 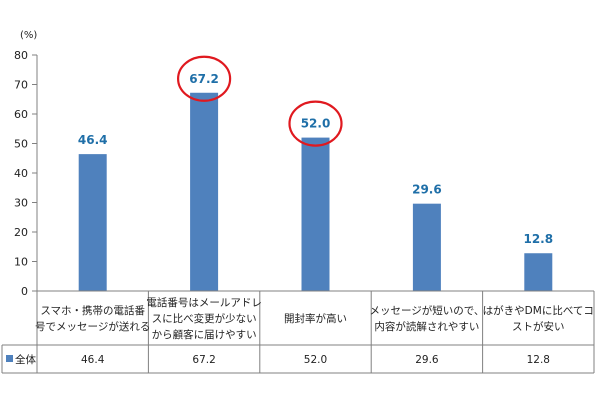 I want to click on data-label: 67.2, so click(x=204, y=79).